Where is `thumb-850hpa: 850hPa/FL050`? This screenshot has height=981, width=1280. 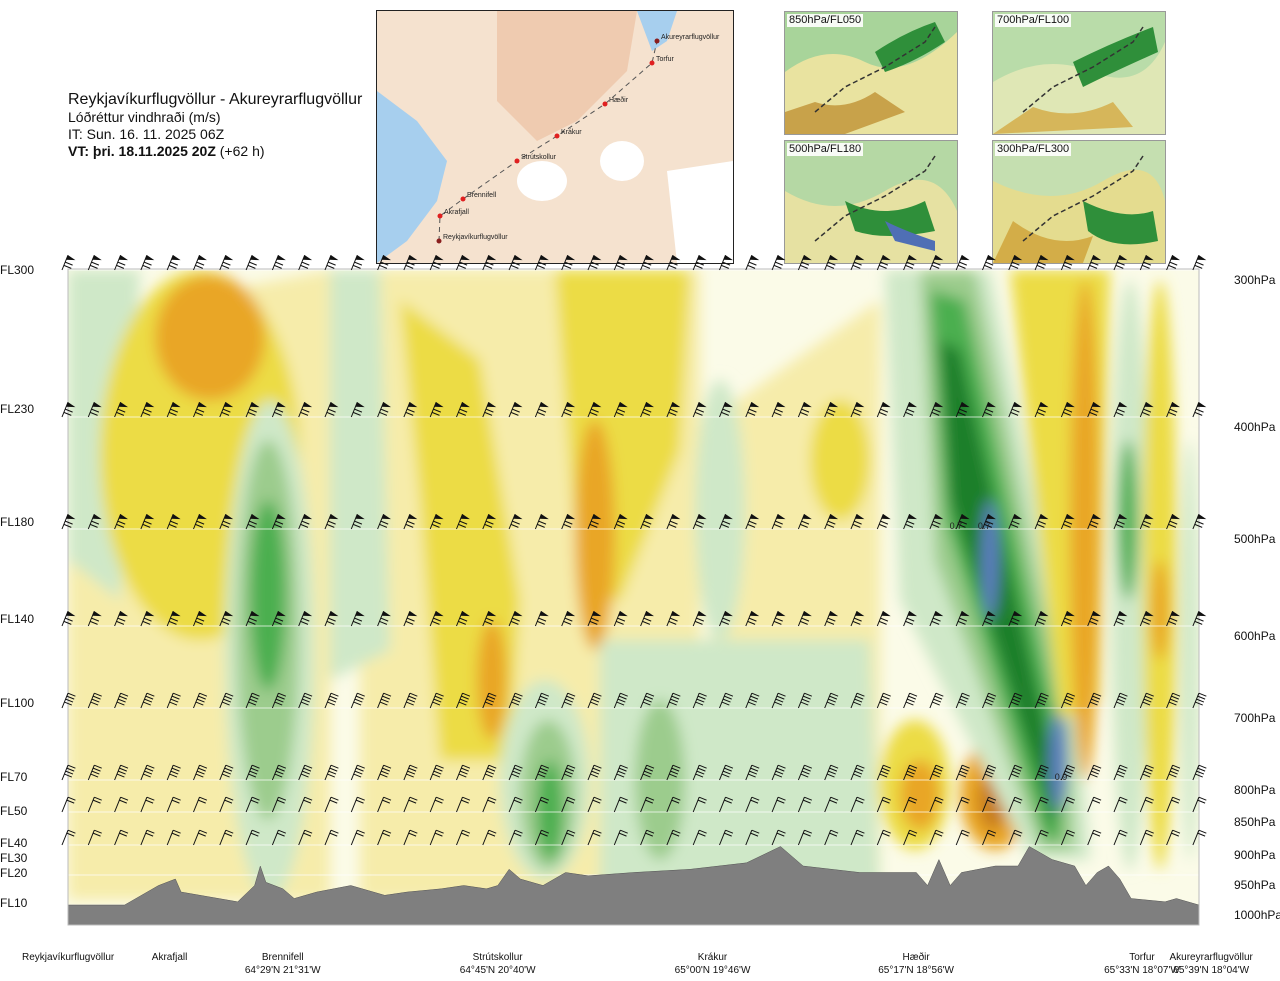
thumb-850hpa: 850hPa/FL050 is located at coordinates (871, 73).